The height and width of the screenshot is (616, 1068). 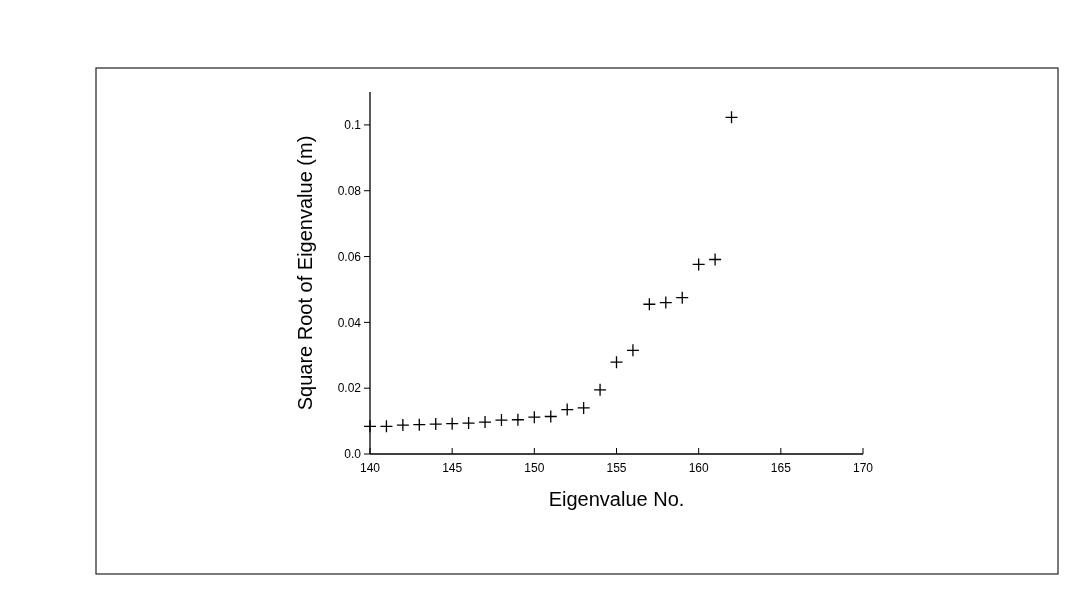 What do you see at coordinates (353, 125) in the screenshot?
I see `y-tick-label: 0.1` at bounding box center [353, 125].